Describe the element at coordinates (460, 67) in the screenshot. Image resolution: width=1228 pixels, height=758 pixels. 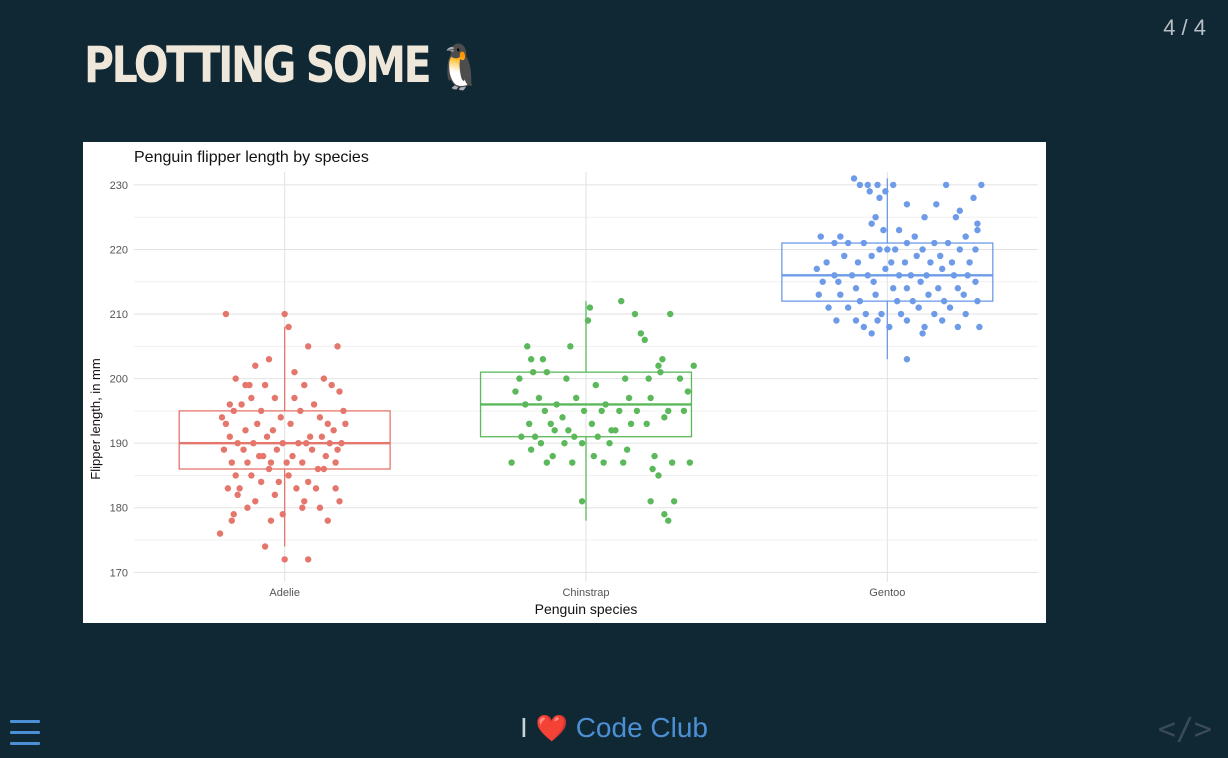
I see `penguin-emoji-icon: 🐧` at that location.